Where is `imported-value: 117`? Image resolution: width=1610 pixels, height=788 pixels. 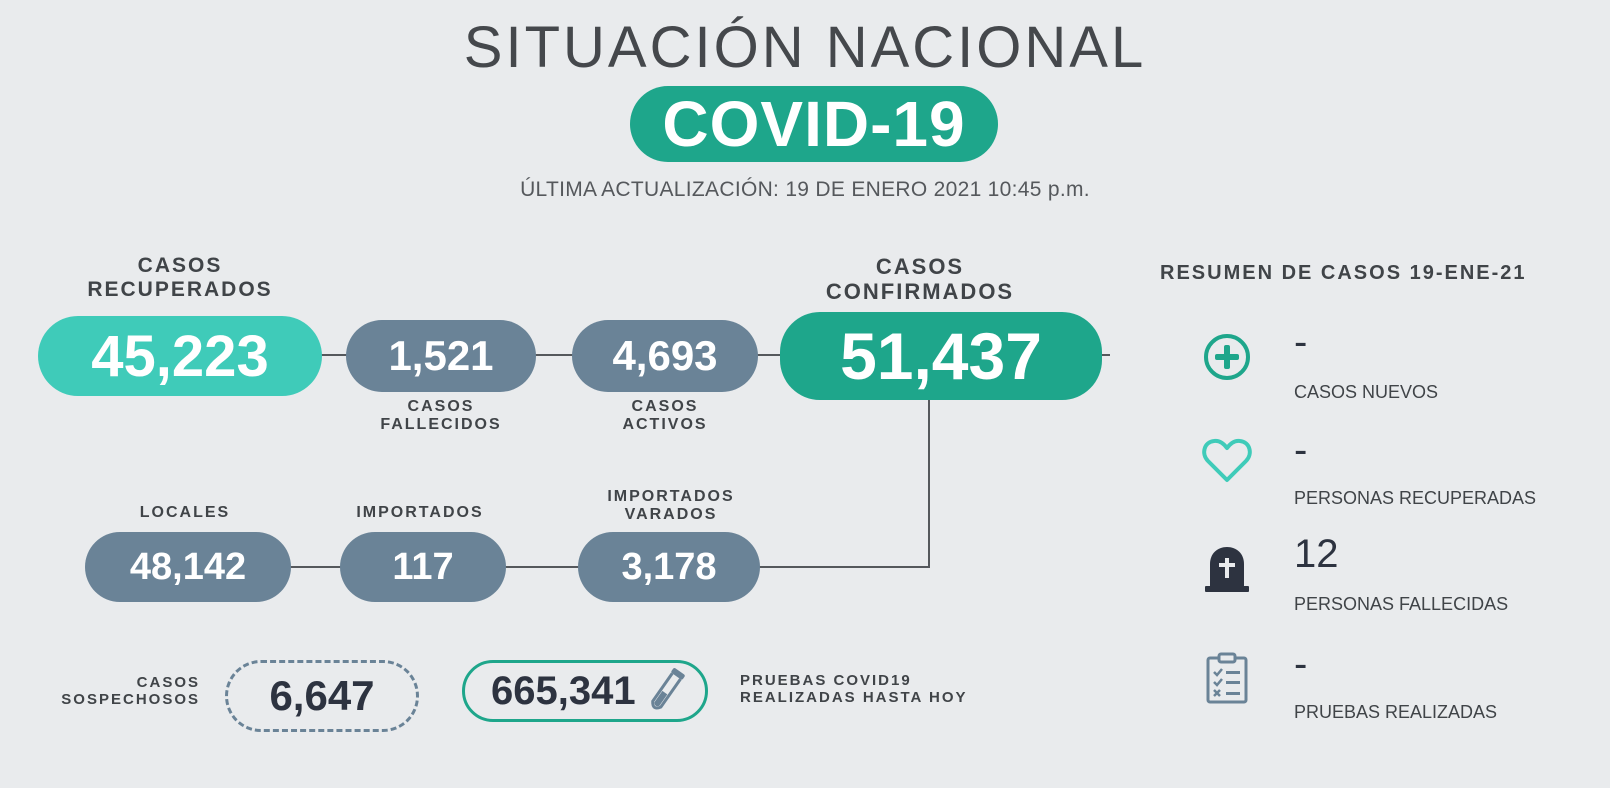 imported-value: 117 is located at coordinates (423, 567).